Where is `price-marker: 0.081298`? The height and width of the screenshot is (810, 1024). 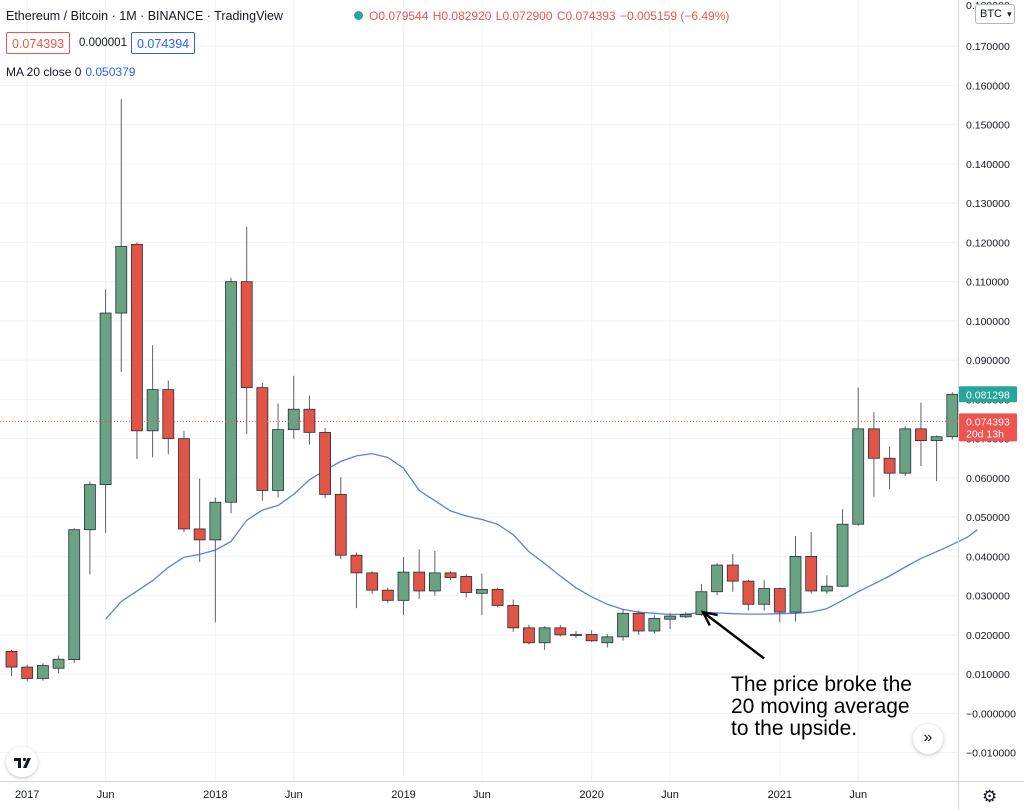
price-marker: 0.081298 is located at coordinates (988, 394).